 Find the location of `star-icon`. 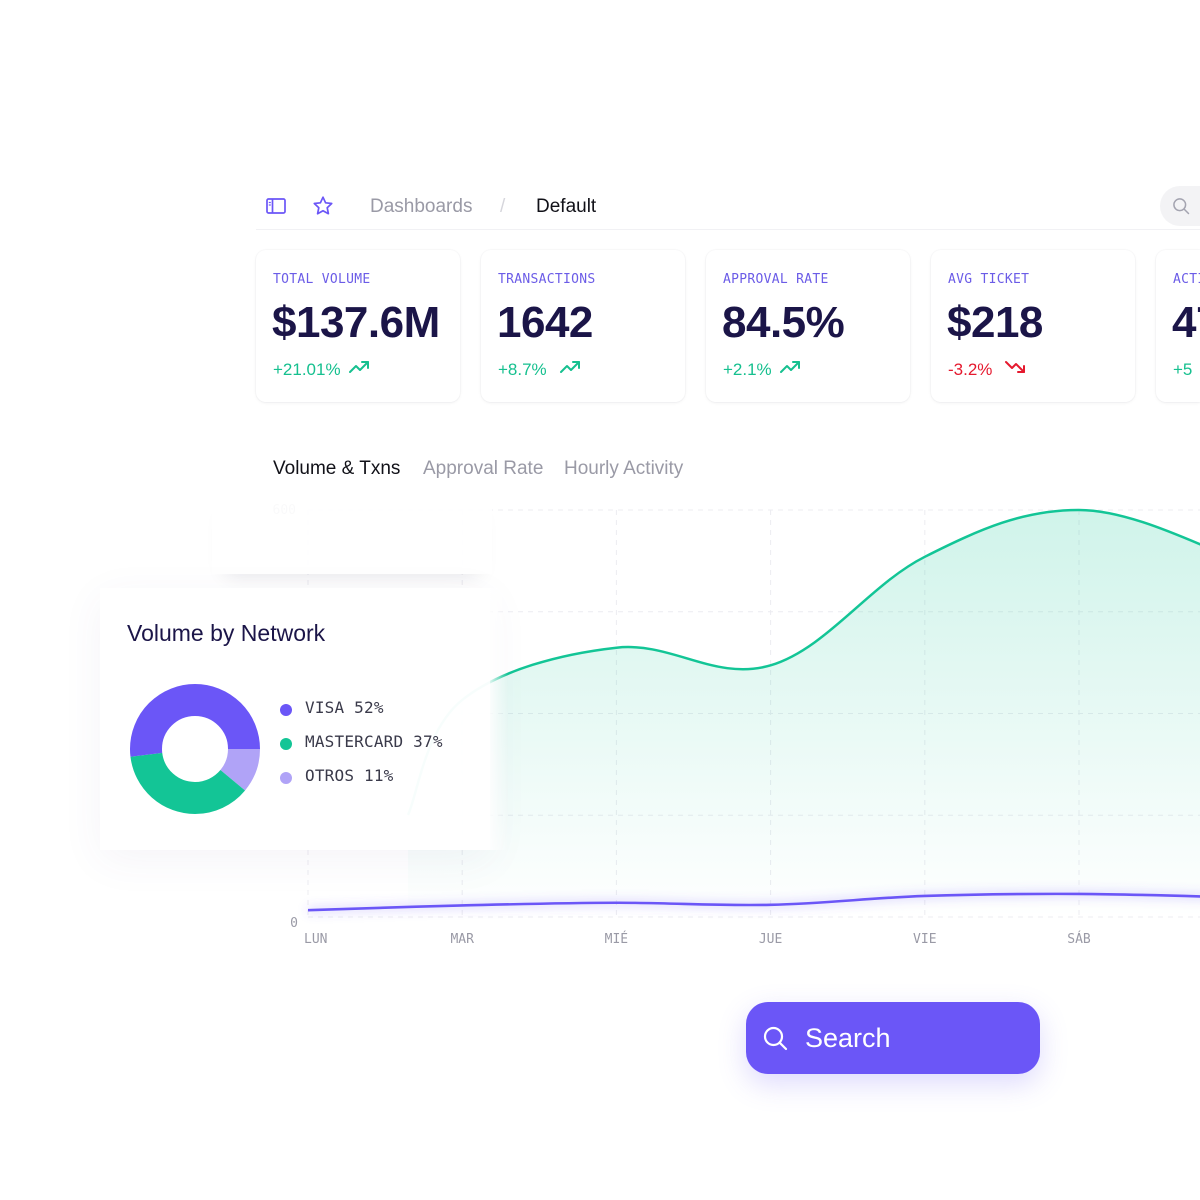

star-icon is located at coordinates (323, 206).